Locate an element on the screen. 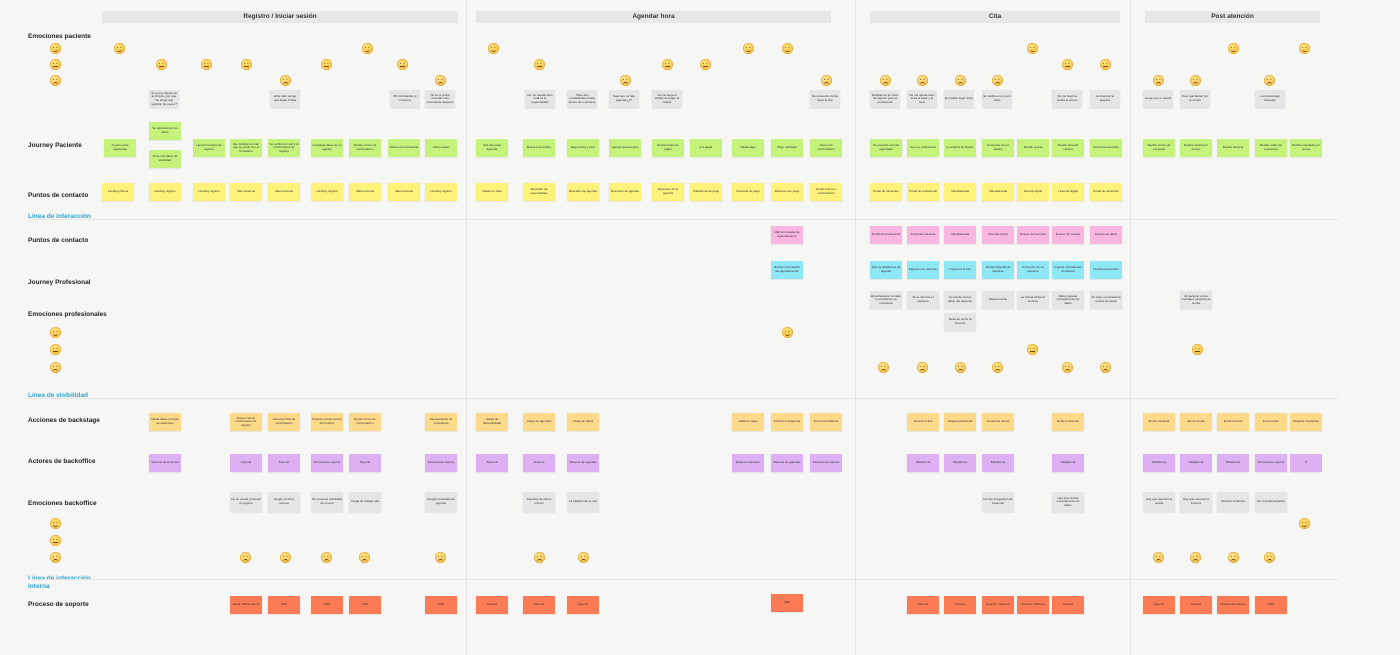 This screenshot has height=655, width=1400. sticky-note-acciones-backstage: Envía encuesta is located at coordinates (1159, 422).